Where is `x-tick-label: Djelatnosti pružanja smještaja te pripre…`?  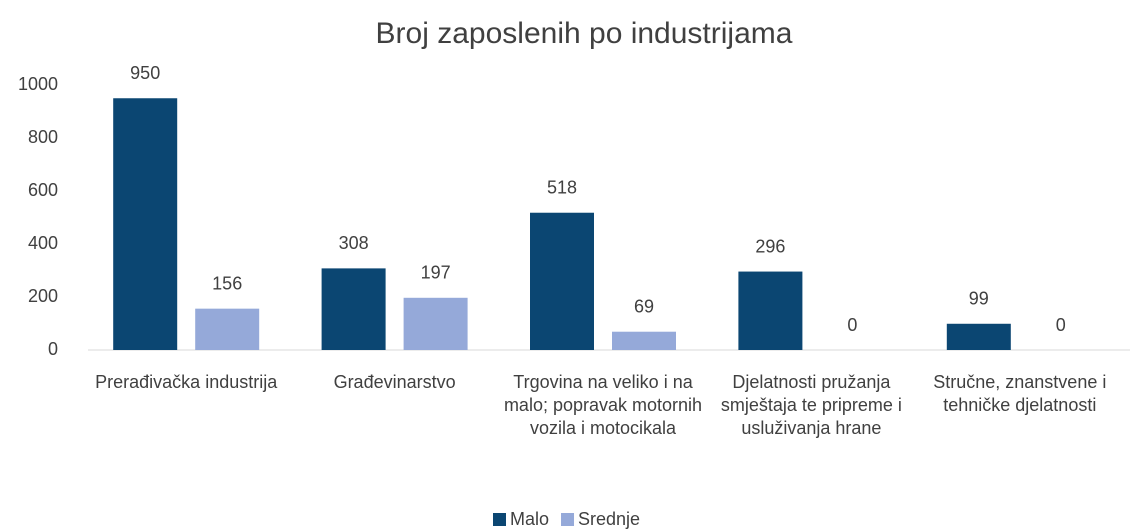 x-tick-label: Djelatnosti pružanja smještaja te pripre… is located at coordinates (811, 405).